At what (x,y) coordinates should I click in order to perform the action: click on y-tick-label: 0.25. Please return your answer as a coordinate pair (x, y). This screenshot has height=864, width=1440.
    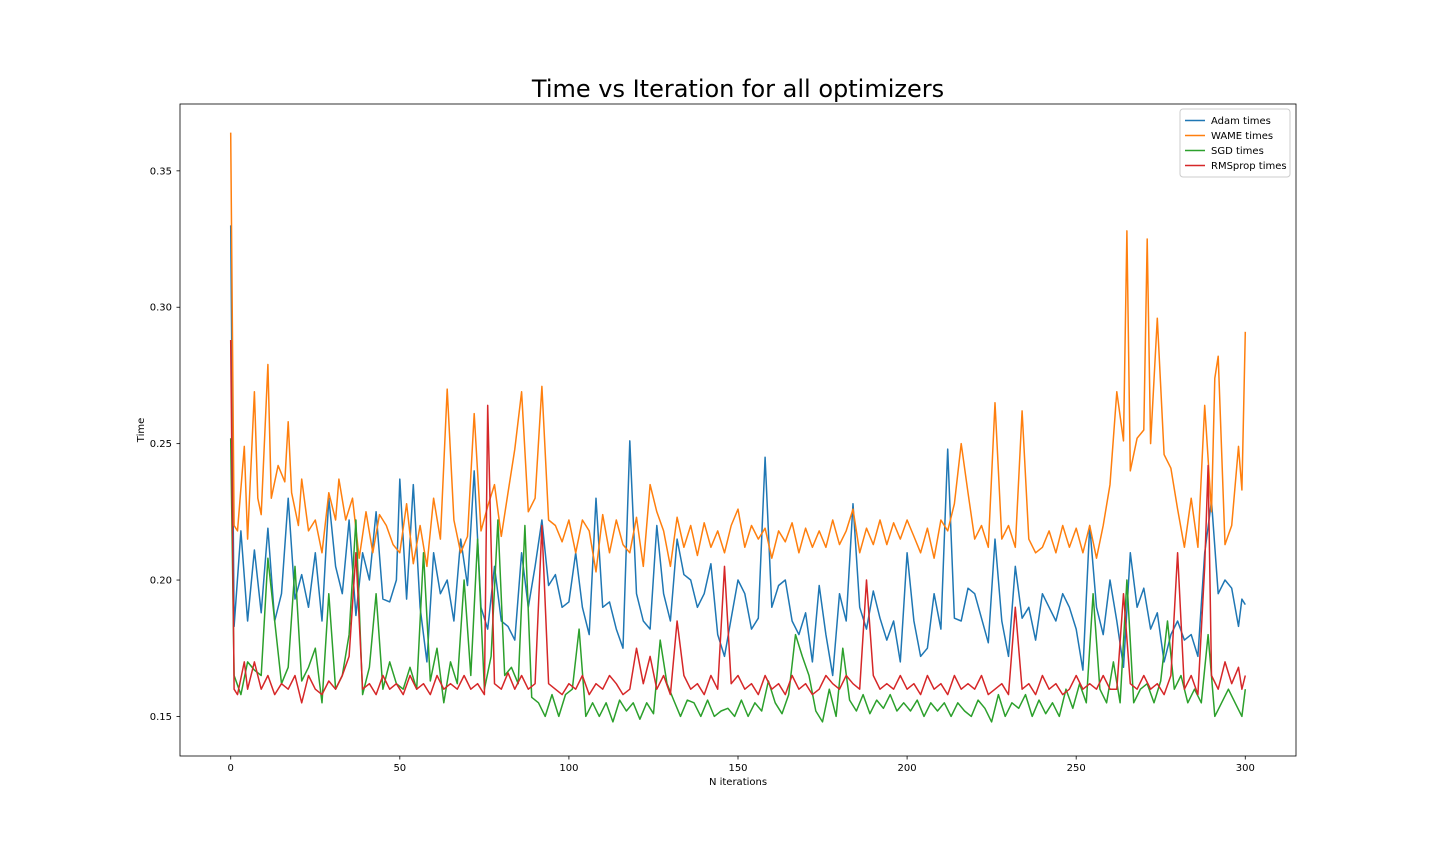
    Looking at the image, I should click on (161, 444).